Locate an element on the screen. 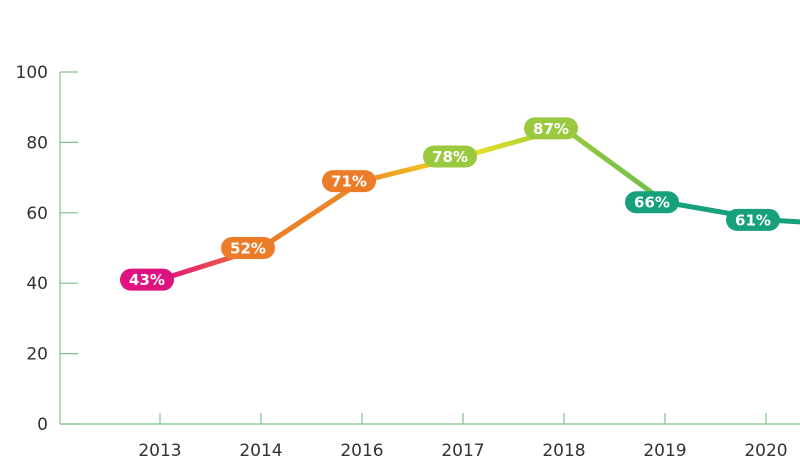 The height and width of the screenshot is (468, 800). data-label: 43% is located at coordinates (147, 280).